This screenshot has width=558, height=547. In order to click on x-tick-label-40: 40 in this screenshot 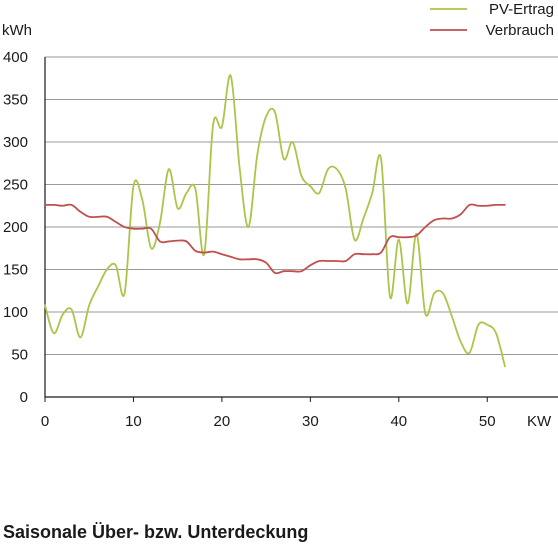, I will do `click(398, 421)`.